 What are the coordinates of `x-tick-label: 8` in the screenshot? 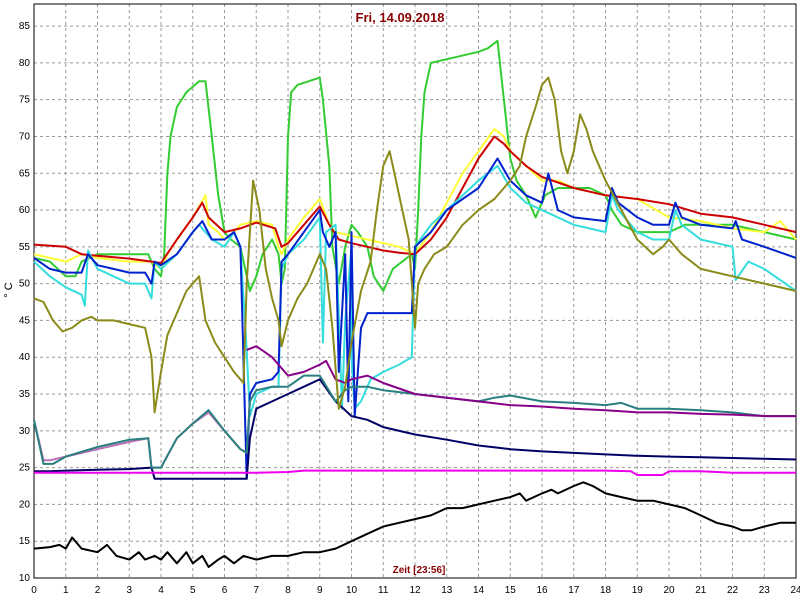 It's located at (288, 590).